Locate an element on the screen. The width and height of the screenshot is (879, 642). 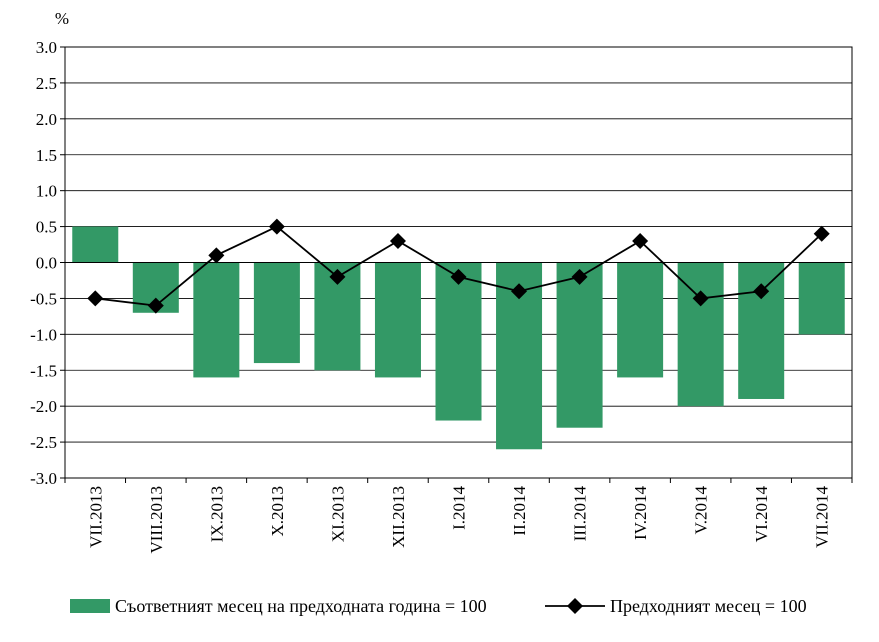
legend-label-line: Предходният месец = 100 is located at coordinates (708, 606).